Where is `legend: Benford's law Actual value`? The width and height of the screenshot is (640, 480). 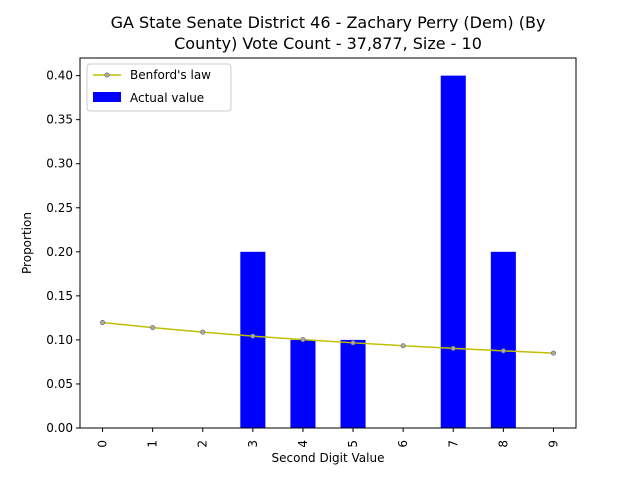 legend: Benford's law Actual value is located at coordinates (159, 87).